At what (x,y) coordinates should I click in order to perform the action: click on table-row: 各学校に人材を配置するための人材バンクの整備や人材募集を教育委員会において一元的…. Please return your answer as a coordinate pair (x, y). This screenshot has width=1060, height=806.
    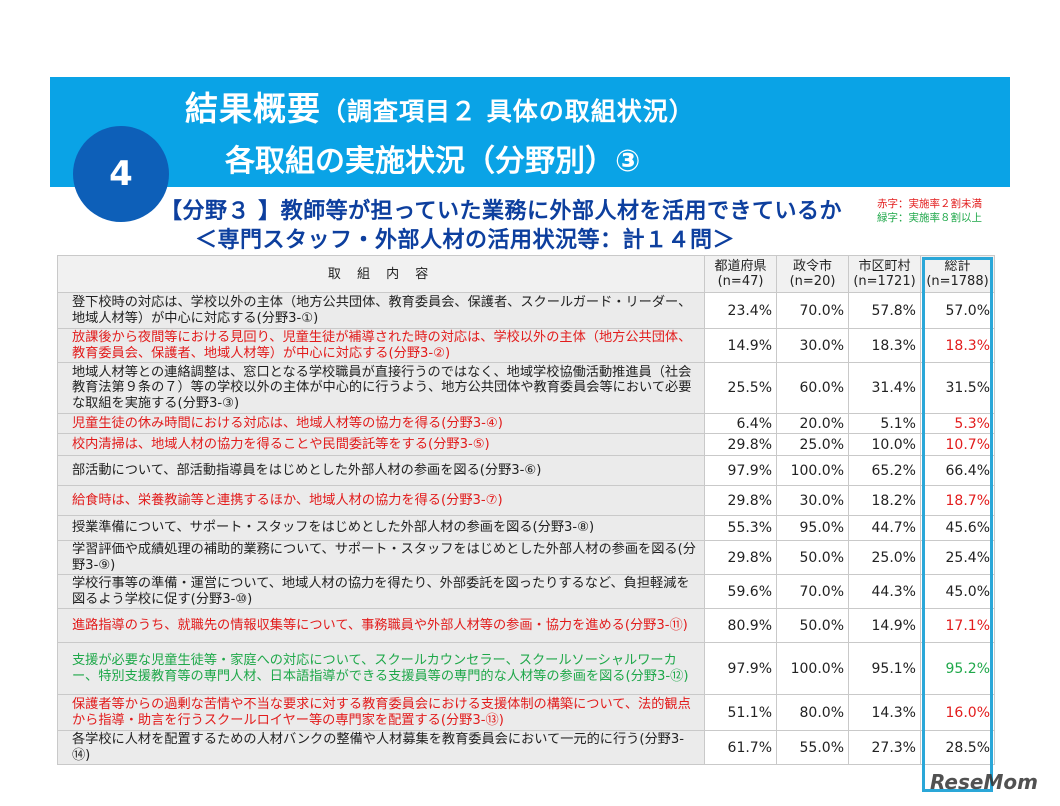
    Looking at the image, I should click on (526, 747).